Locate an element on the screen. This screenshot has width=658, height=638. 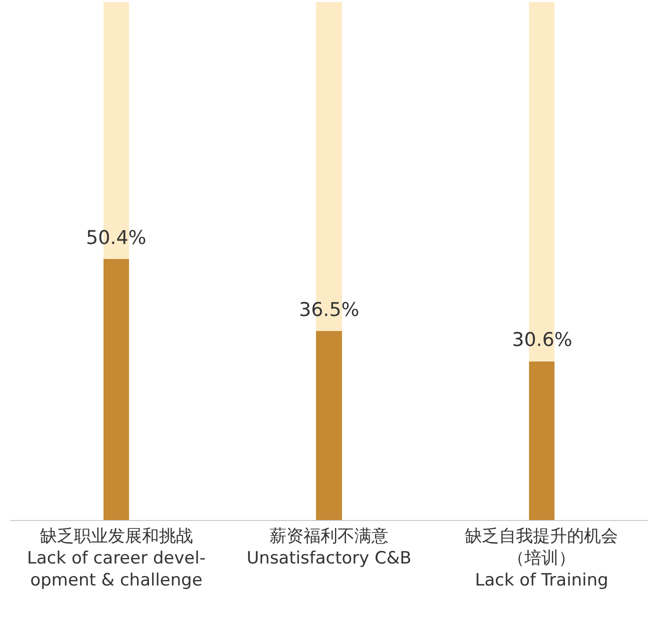
x-tick-label: 缺乏自我提升的机会（培训） Lack of Training is located at coordinates (541, 558).